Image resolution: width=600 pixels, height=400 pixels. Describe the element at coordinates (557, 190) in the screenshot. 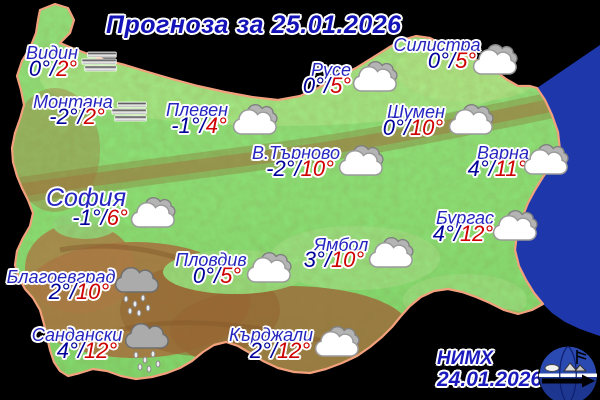

I see `black-sea` at that location.